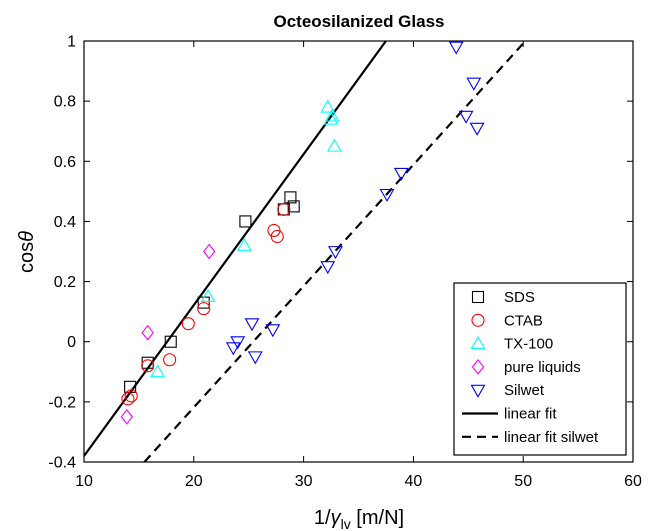 This screenshot has height=531, width=652. What do you see at coordinates (633, 481) in the screenshot?
I see `x-tick-label: 60` at bounding box center [633, 481].